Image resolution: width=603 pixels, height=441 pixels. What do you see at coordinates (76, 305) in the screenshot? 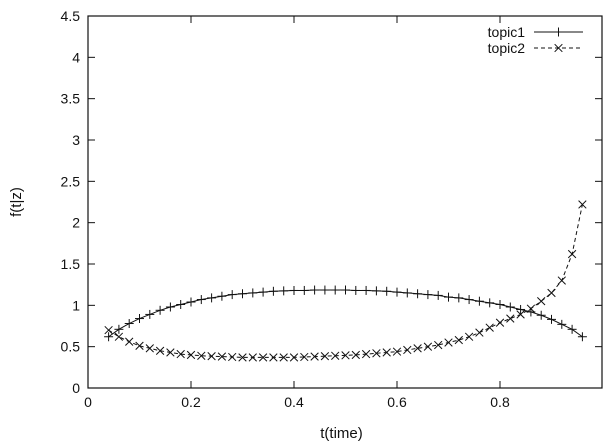
I see `y-tick-label: 1` at bounding box center [76, 305].